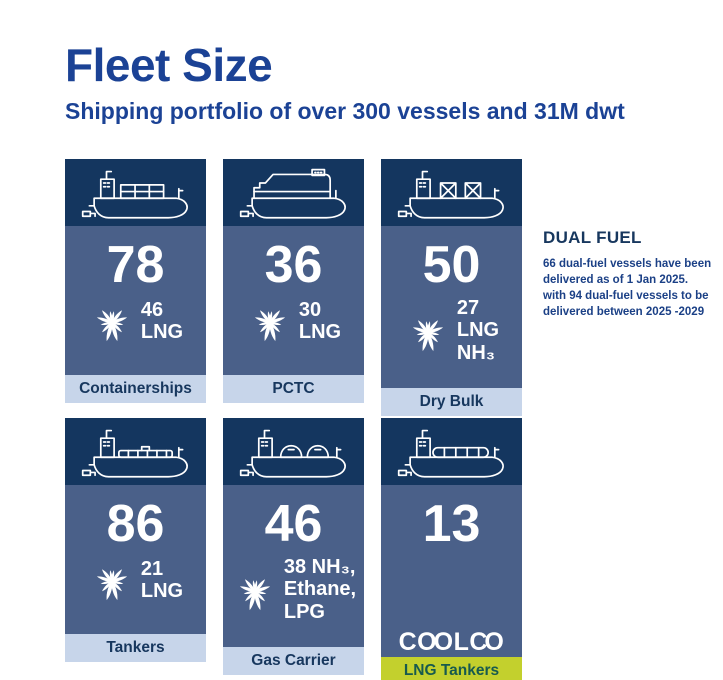 This screenshot has width=723, height=680. What do you see at coordinates (293, 389) in the screenshot?
I see `card-label: PCTC` at bounding box center [293, 389].